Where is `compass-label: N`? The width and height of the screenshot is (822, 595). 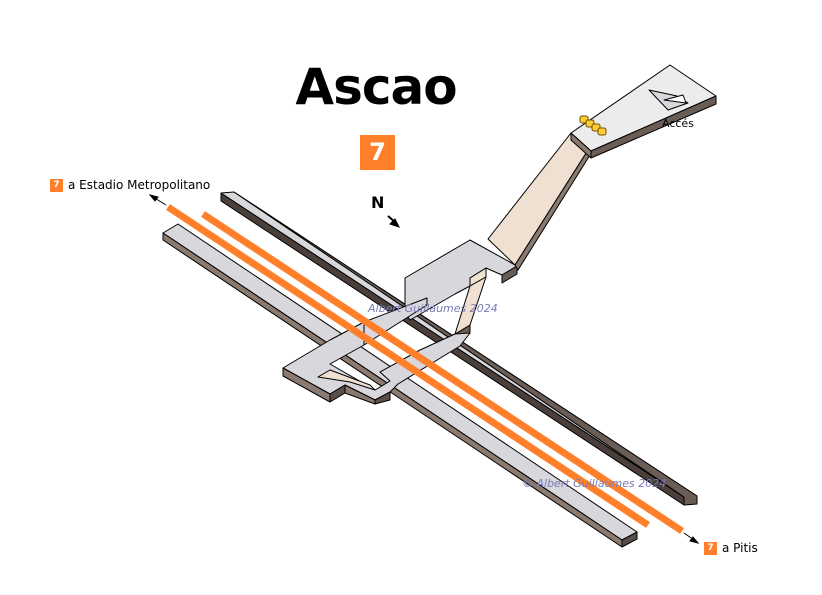
compass-label: N is located at coordinates (378, 202).